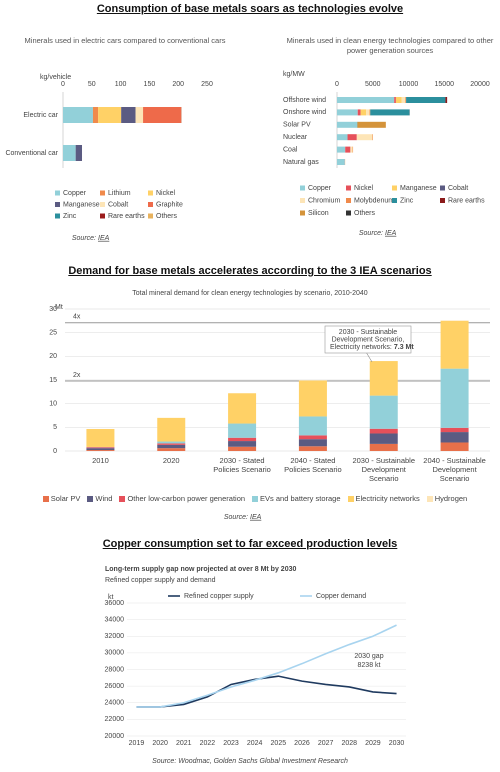  Describe the element at coordinates (167, 216) in the screenshot. I see `legend-label: Others` at that location.